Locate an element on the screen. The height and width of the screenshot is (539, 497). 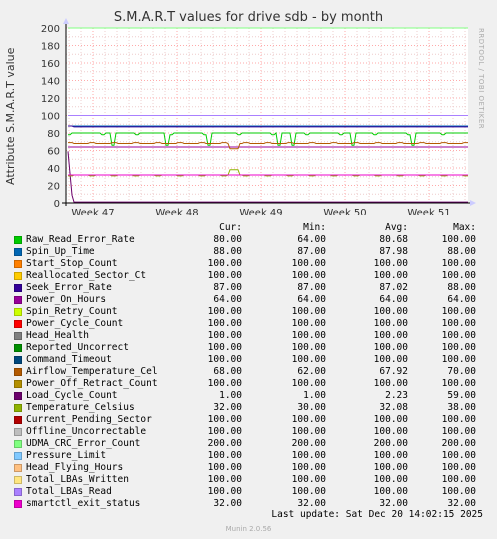
legend-item: Power_On_Hours 64.00 64.00 64.00 64.00 is located at coordinates (248, 300).